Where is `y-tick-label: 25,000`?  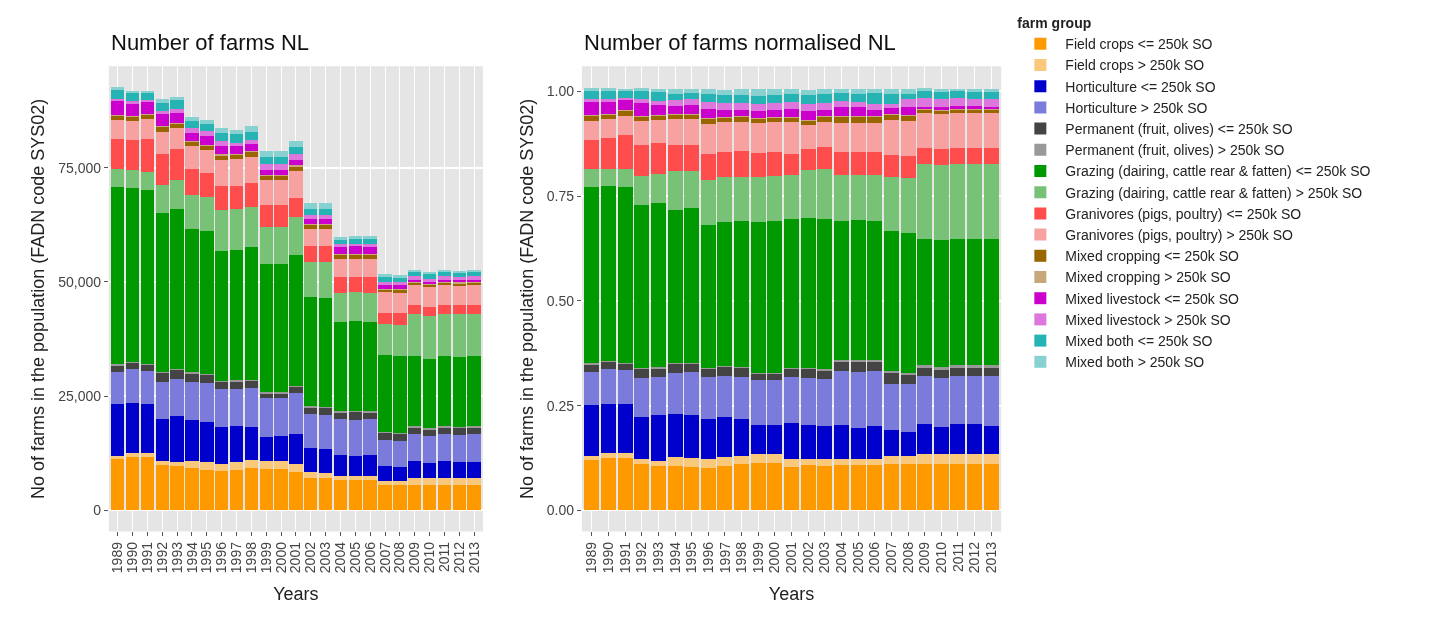 y-tick-label: 25,000 is located at coordinates (80, 396).